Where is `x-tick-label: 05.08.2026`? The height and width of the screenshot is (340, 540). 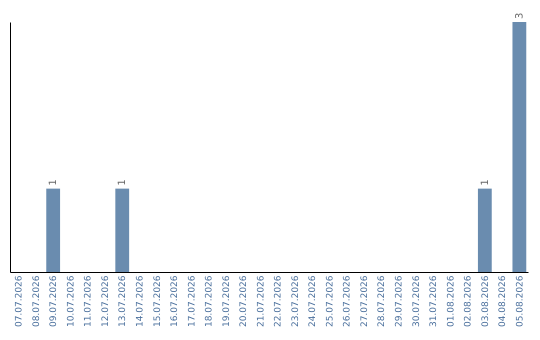 x-tick-label: 05.08.2026 is located at coordinates (520, 301).